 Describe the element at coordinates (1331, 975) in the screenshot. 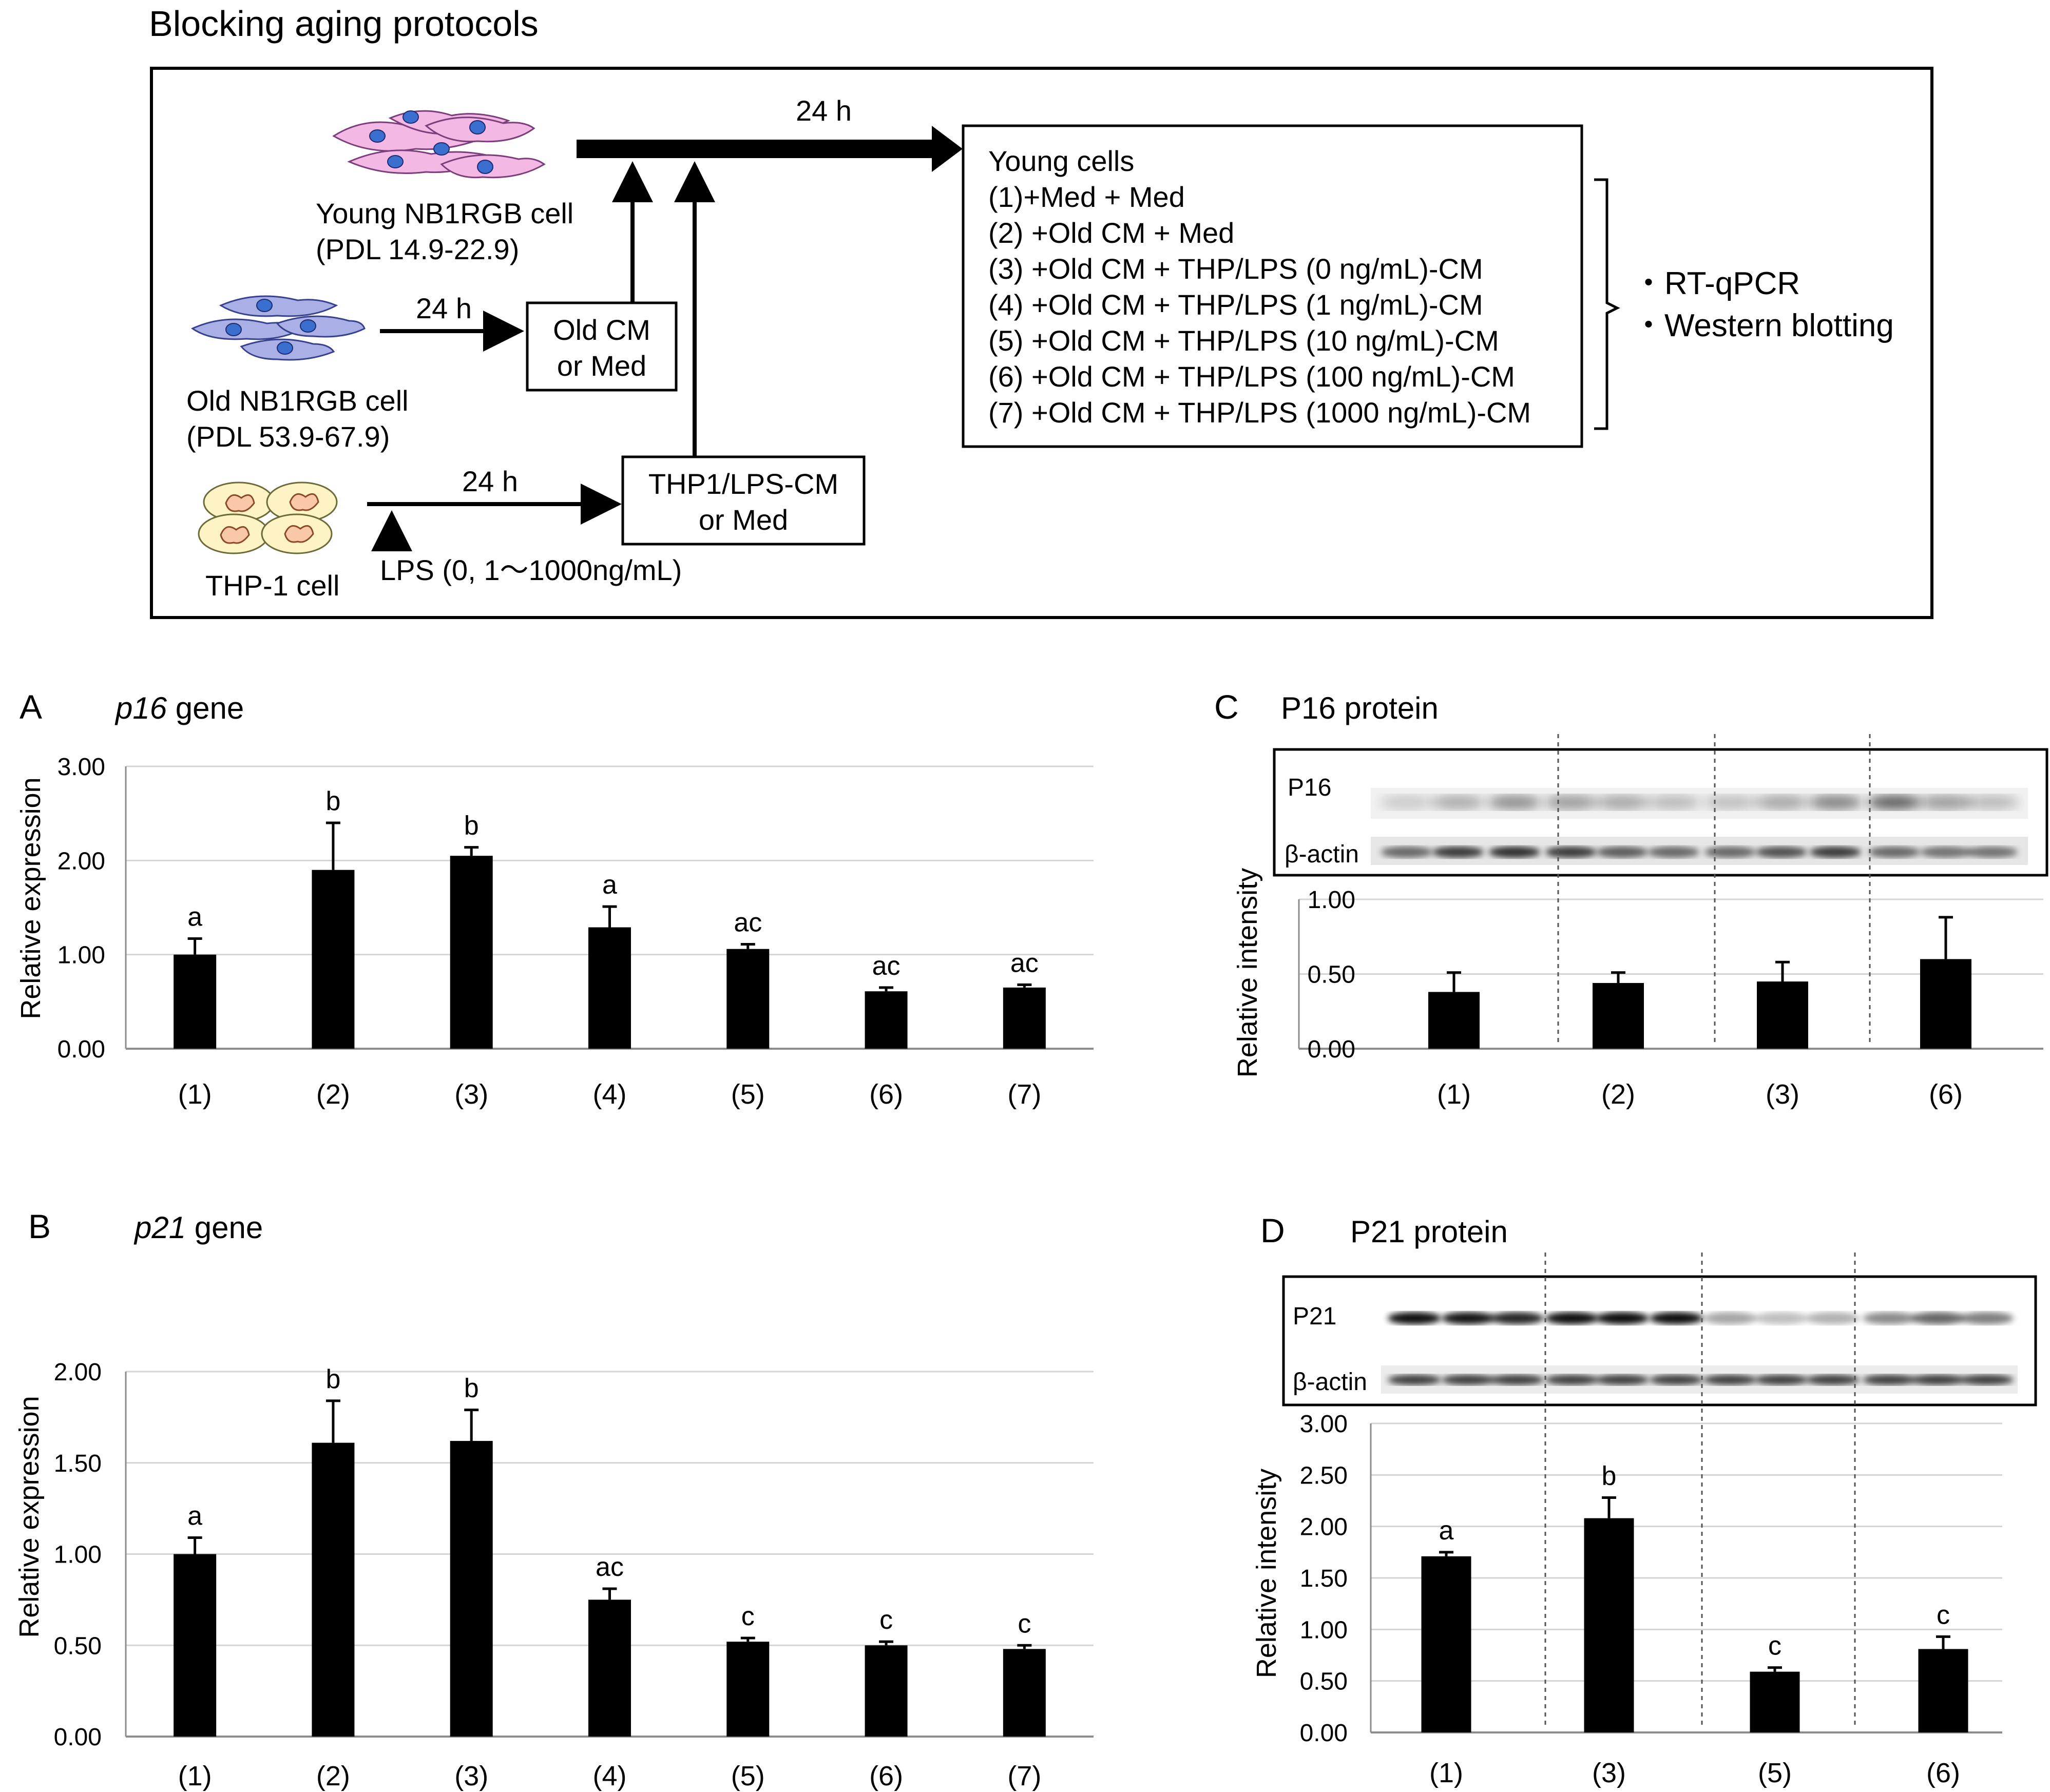

I see `panel-c-tick-label: 0.50` at that location.